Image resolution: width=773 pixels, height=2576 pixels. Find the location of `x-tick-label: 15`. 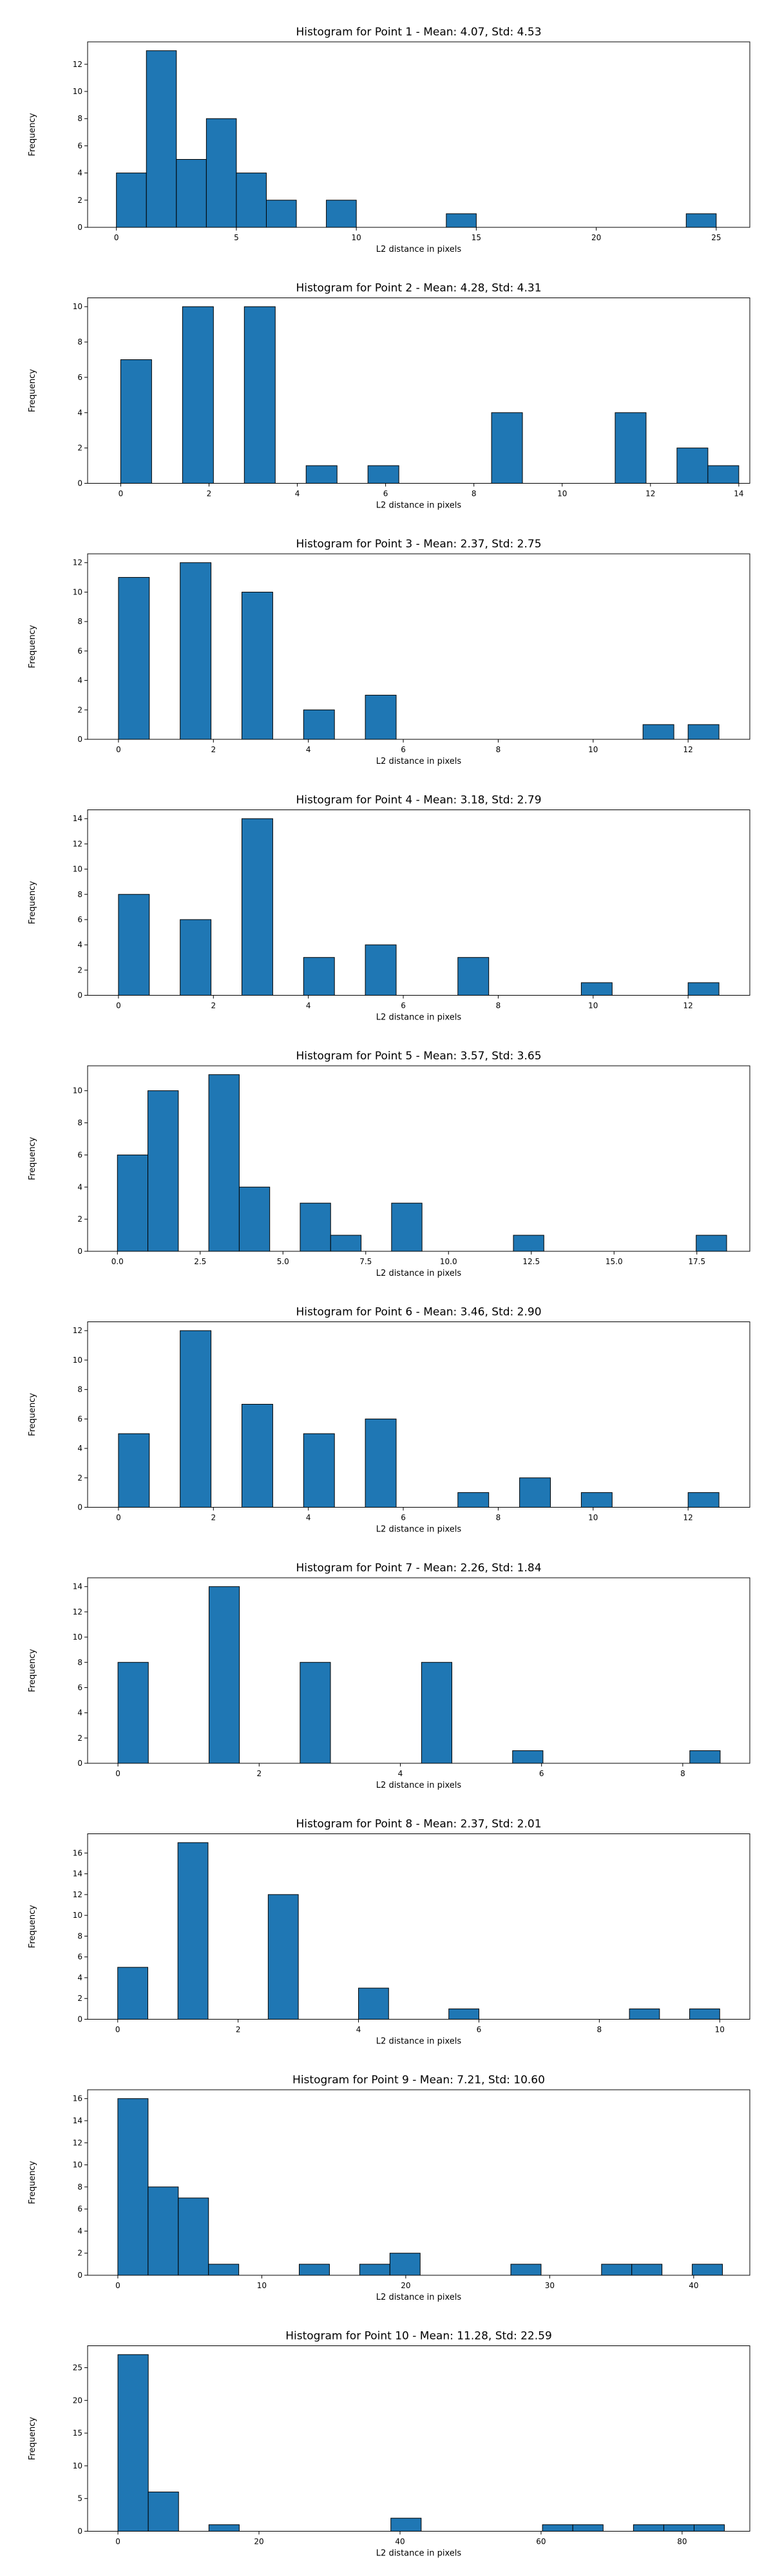

x-tick-label: 15 is located at coordinates (476, 238).